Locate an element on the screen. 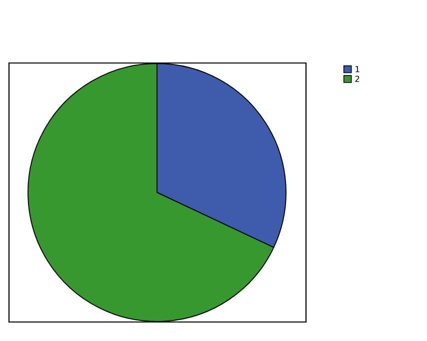 The height and width of the screenshot is (341, 427). legend-label: 1 is located at coordinates (358, 69).